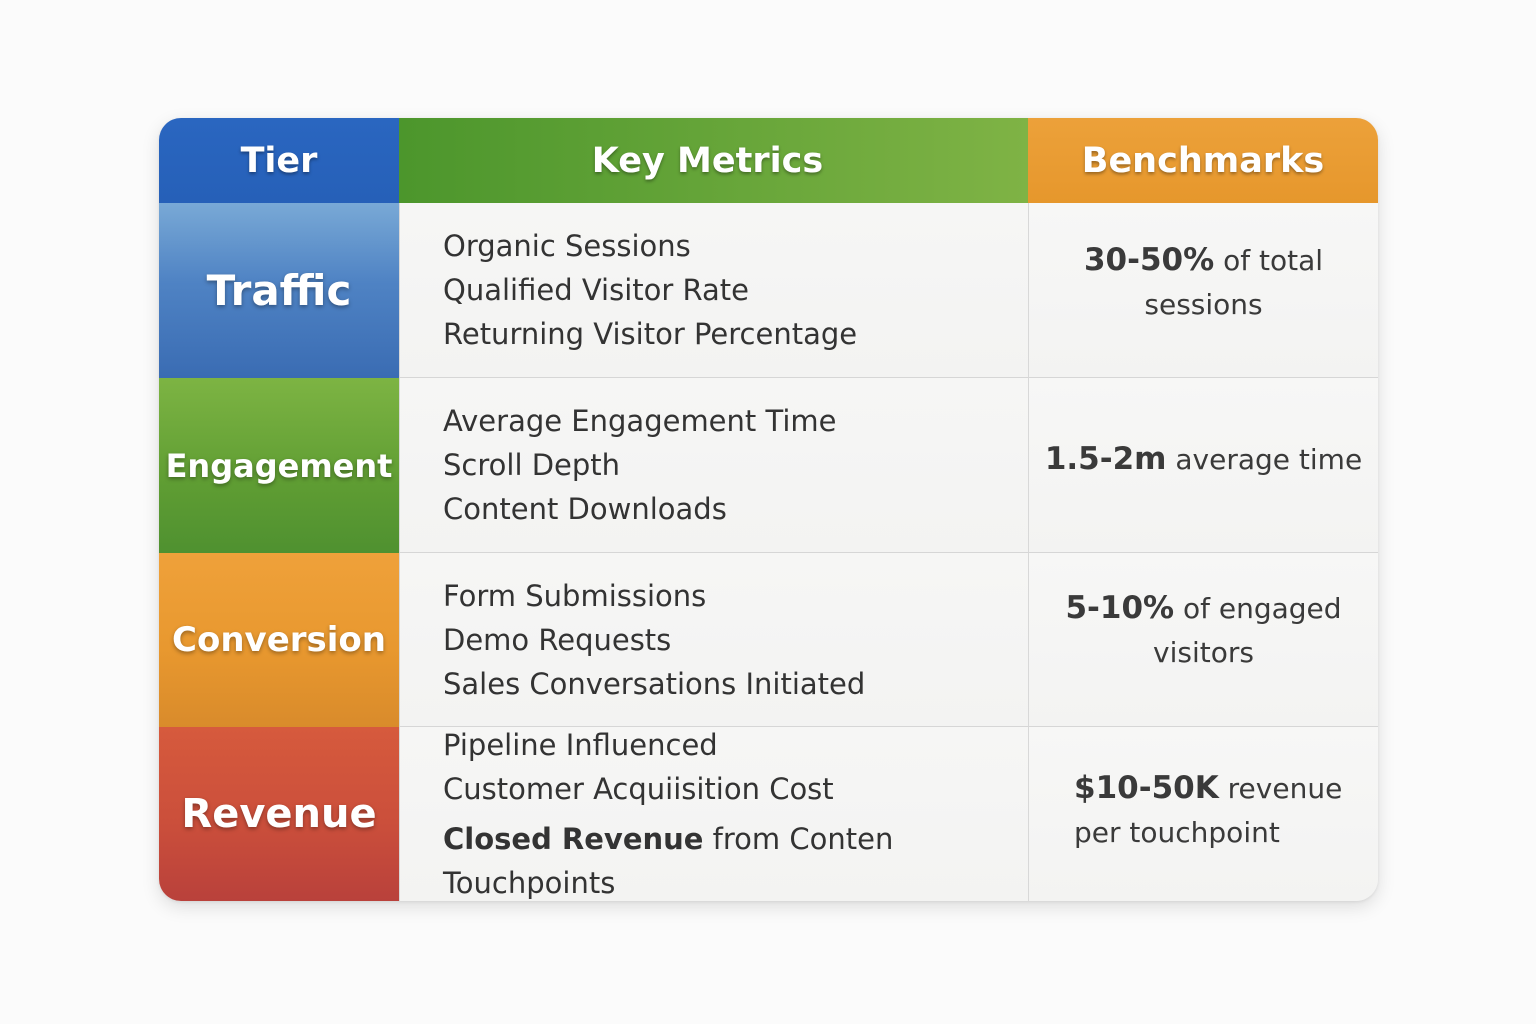  What do you see at coordinates (654, 683) in the screenshot?
I see `metric-item: Sales Conversations Initiated` at bounding box center [654, 683].